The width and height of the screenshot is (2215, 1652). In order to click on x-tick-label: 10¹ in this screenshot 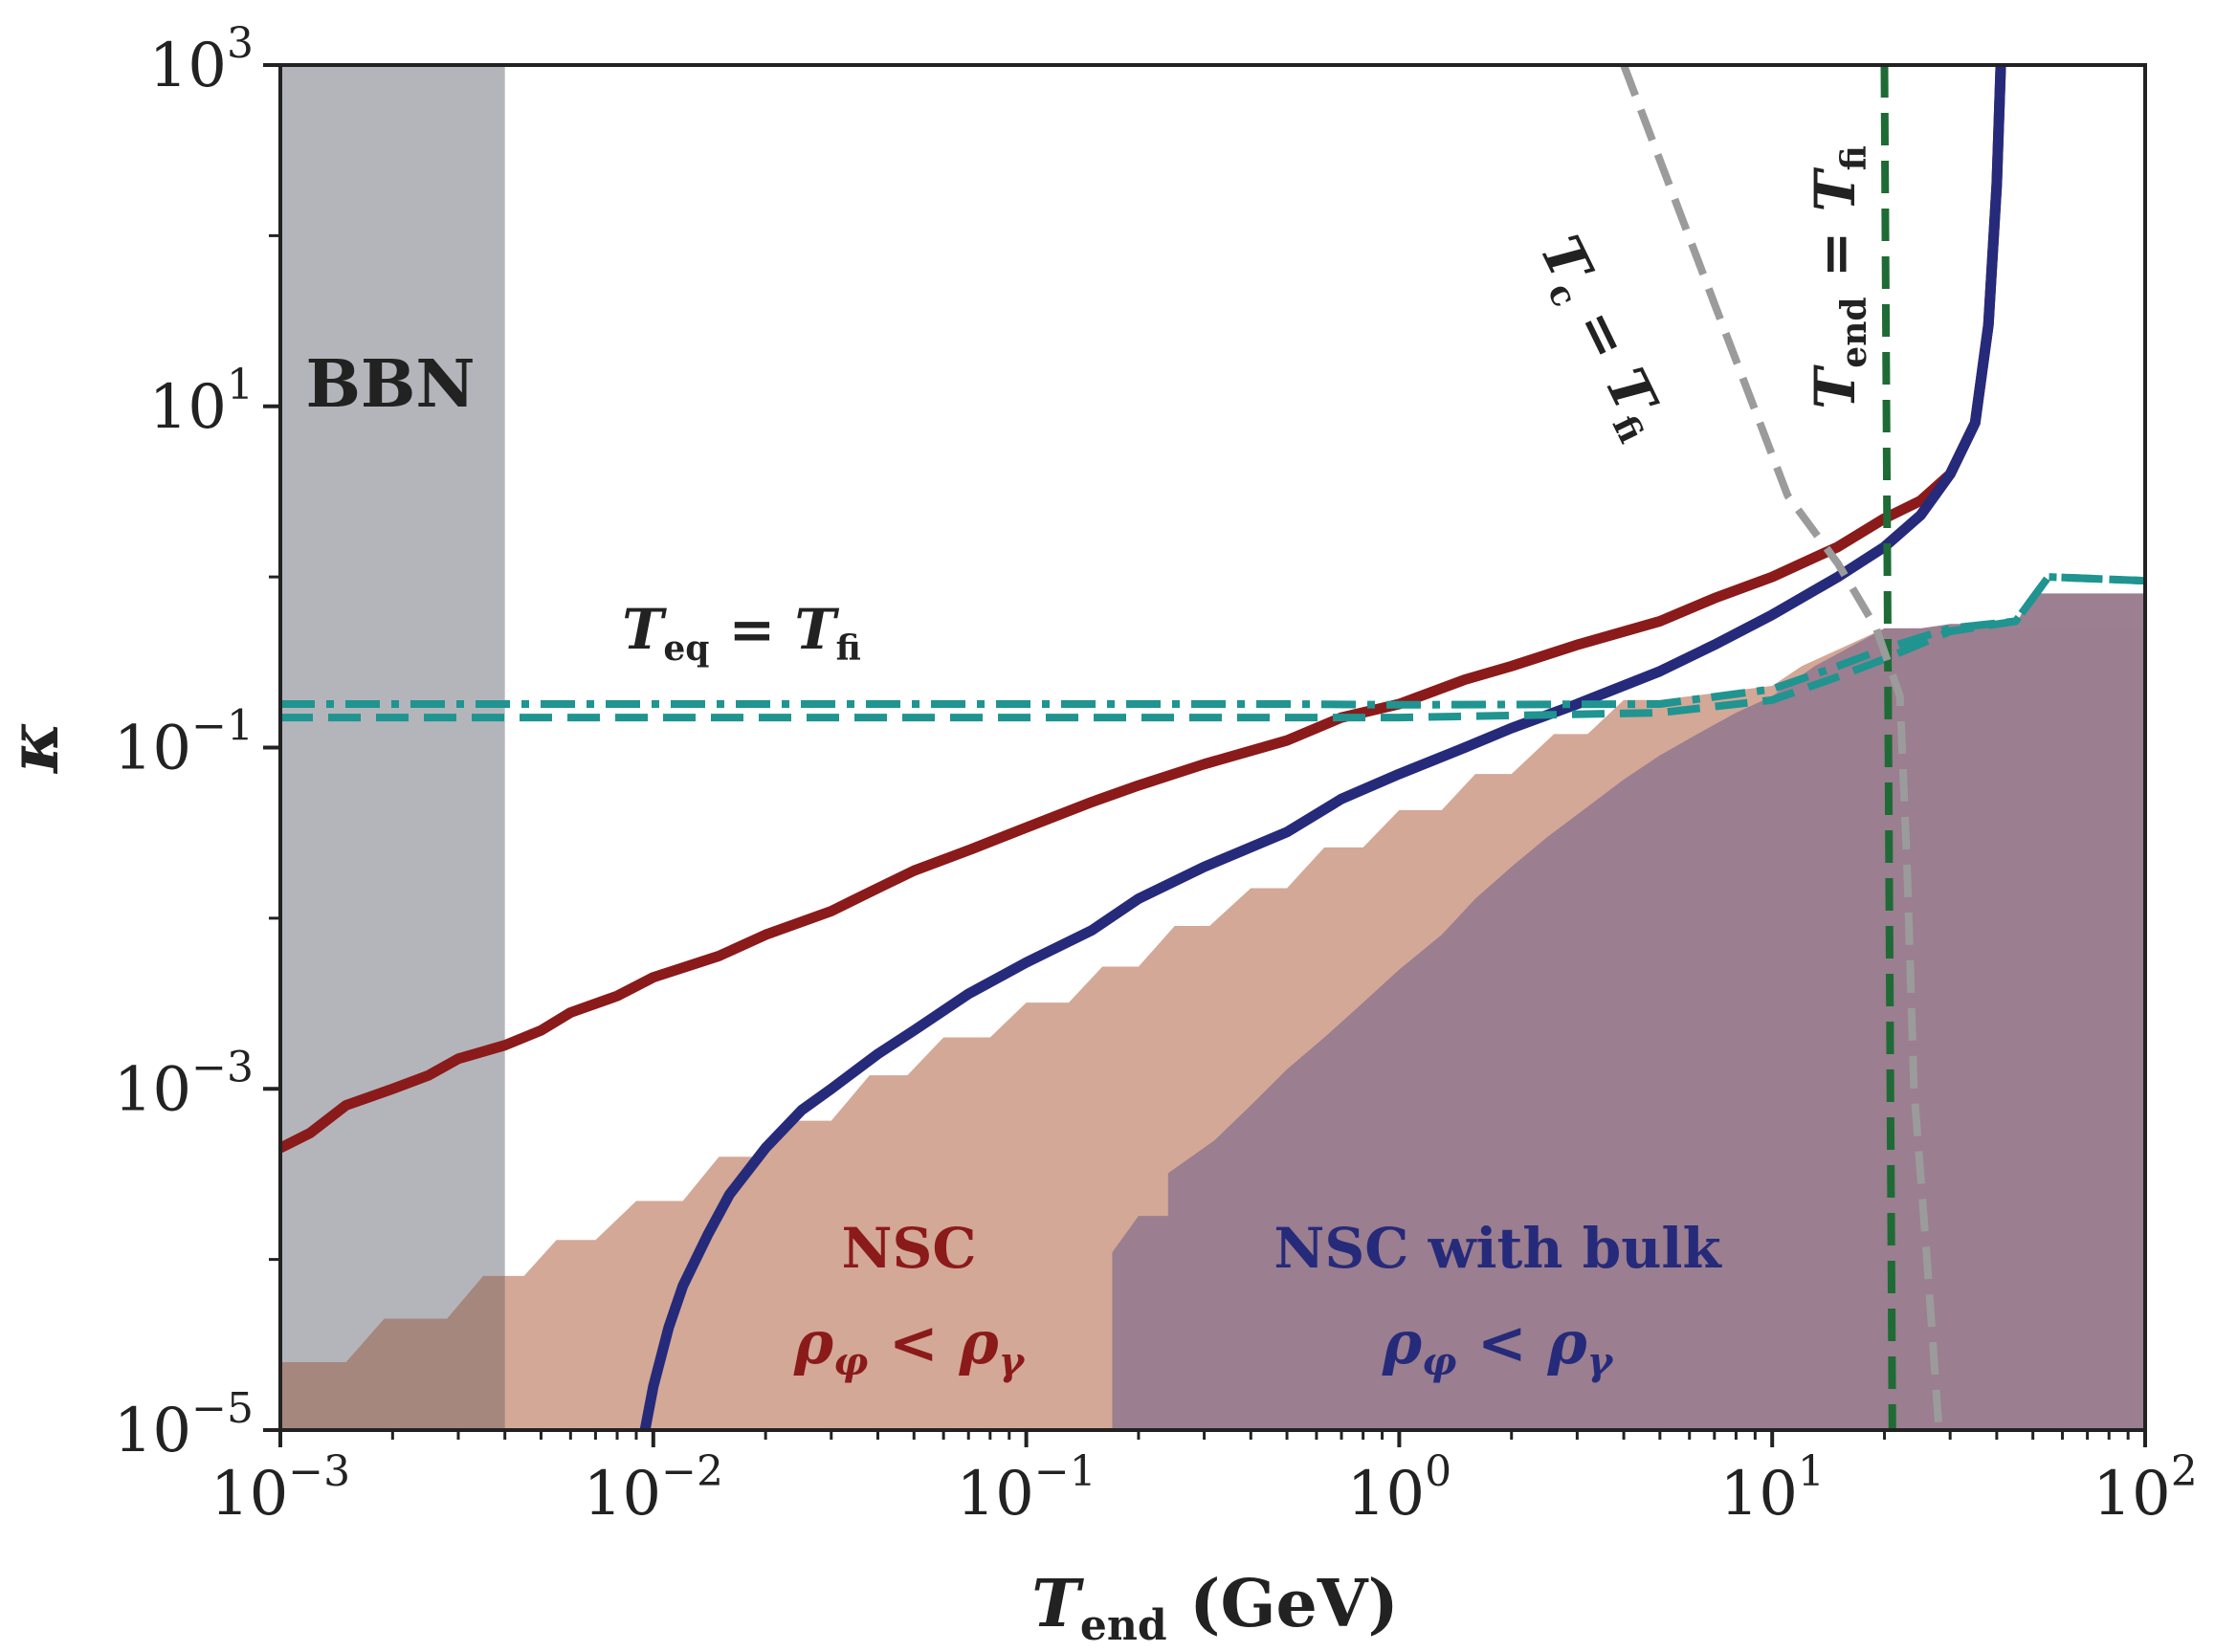, I will do `click(1771, 1488)`.